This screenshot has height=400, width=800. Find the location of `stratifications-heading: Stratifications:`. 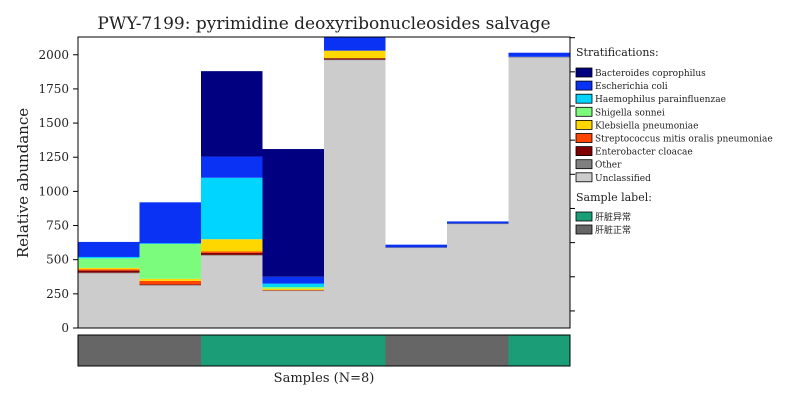

stratifications-heading: Stratifications: is located at coordinates (617, 52).